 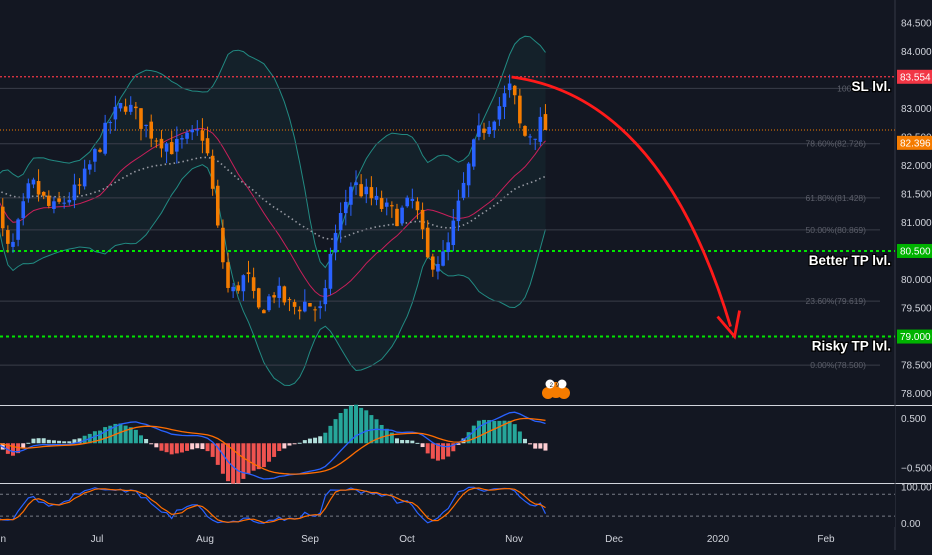 I want to click on macd-signal-line, so click(x=273, y=446).